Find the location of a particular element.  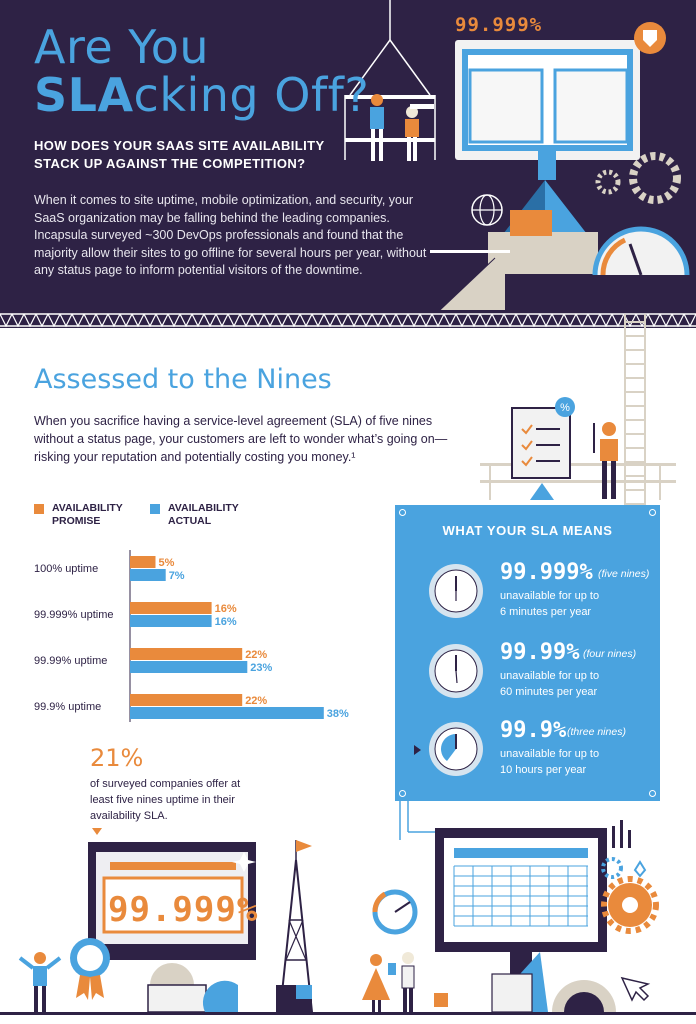

sla-nines-label: (four nines) is located at coordinates (610, 654).